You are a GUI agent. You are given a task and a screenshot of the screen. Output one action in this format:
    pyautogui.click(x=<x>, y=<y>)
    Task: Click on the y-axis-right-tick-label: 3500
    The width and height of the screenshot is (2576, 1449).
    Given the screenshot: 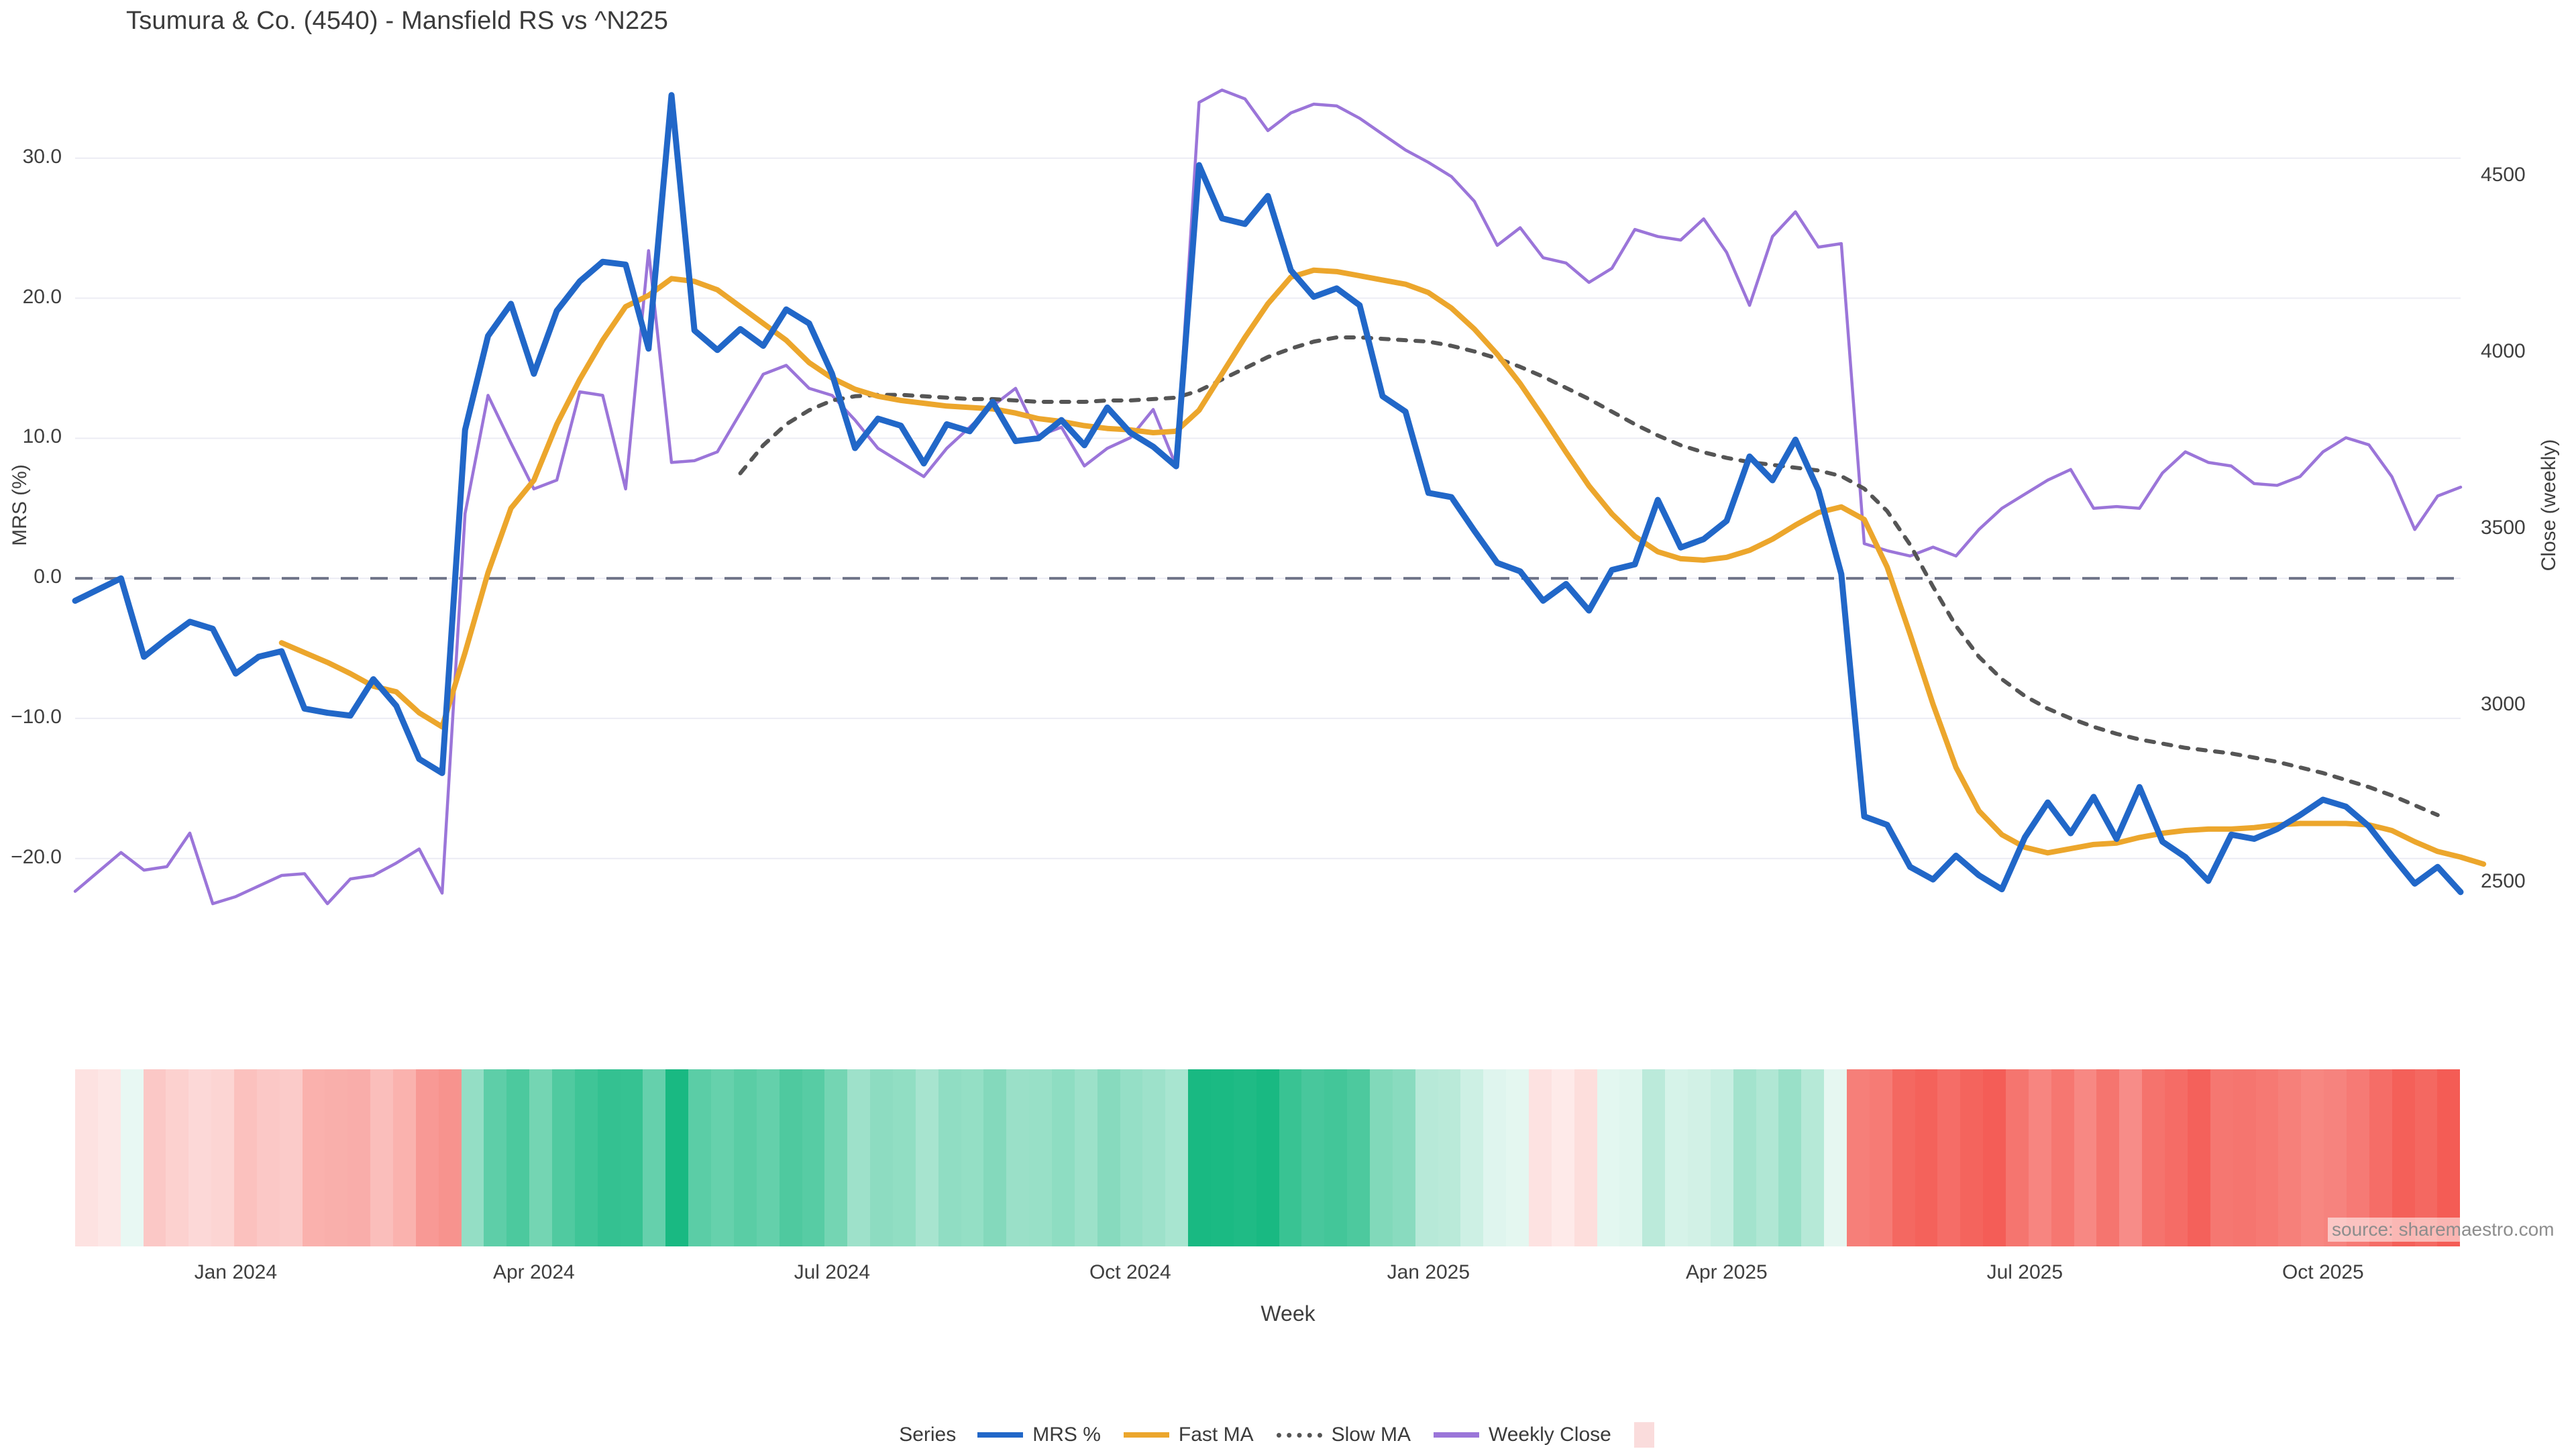 What is the action you would take?
    pyautogui.click(x=2503, y=528)
    